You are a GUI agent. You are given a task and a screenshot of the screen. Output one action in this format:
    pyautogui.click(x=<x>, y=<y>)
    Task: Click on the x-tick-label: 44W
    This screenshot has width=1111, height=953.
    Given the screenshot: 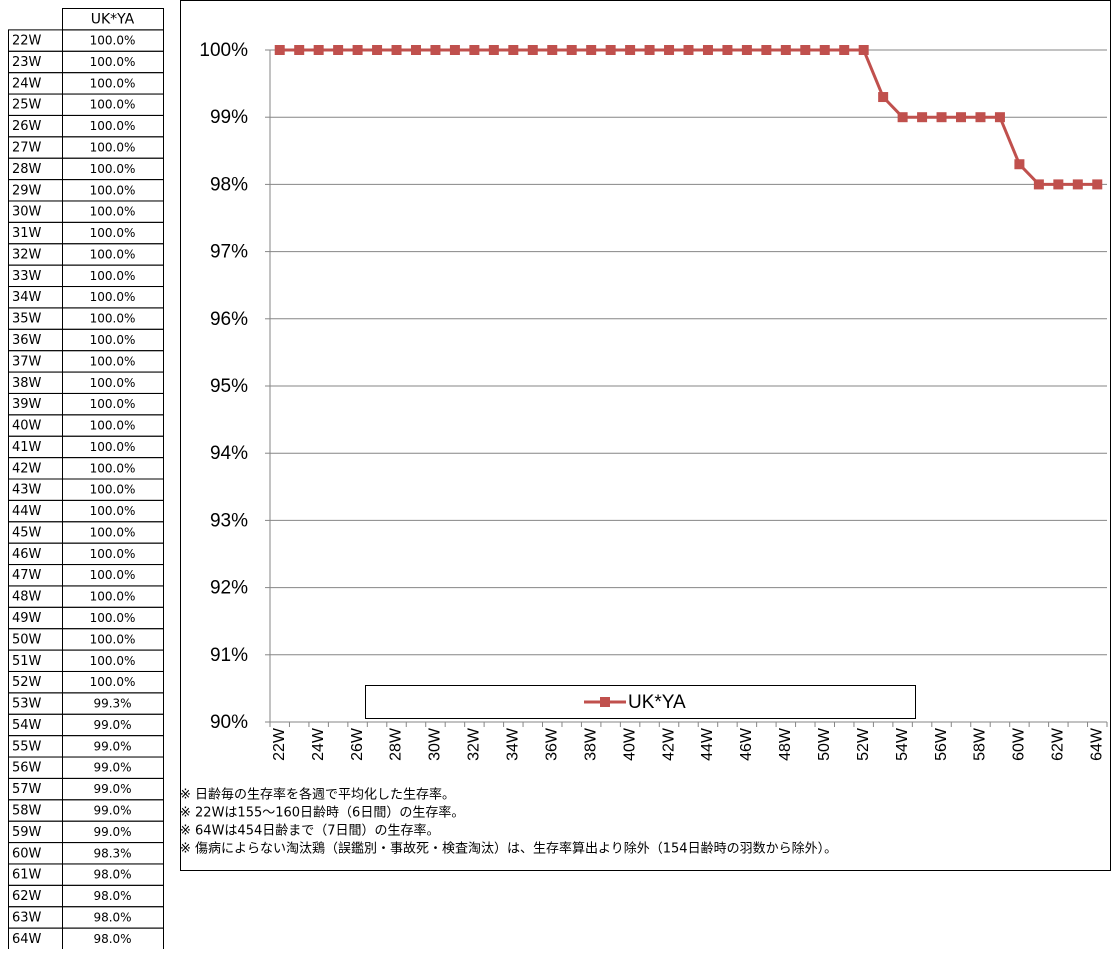 What is the action you would take?
    pyautogui.click(x=707, y=744)
    